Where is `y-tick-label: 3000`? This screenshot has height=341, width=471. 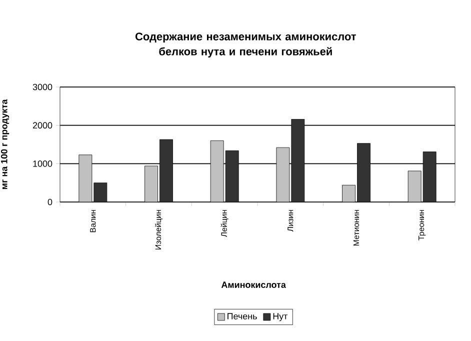 y-tick-label: 3000 is located at coordinates (42, 87).